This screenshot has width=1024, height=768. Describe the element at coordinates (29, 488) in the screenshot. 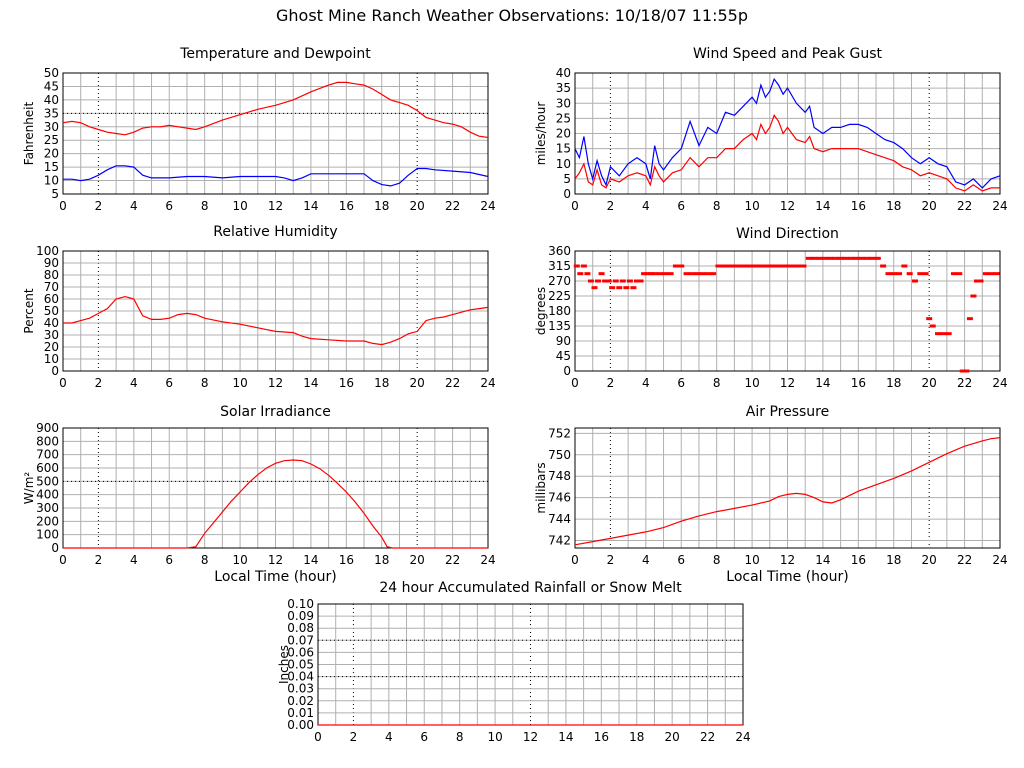

I see `solar-ylabel: W/m²` at that location.